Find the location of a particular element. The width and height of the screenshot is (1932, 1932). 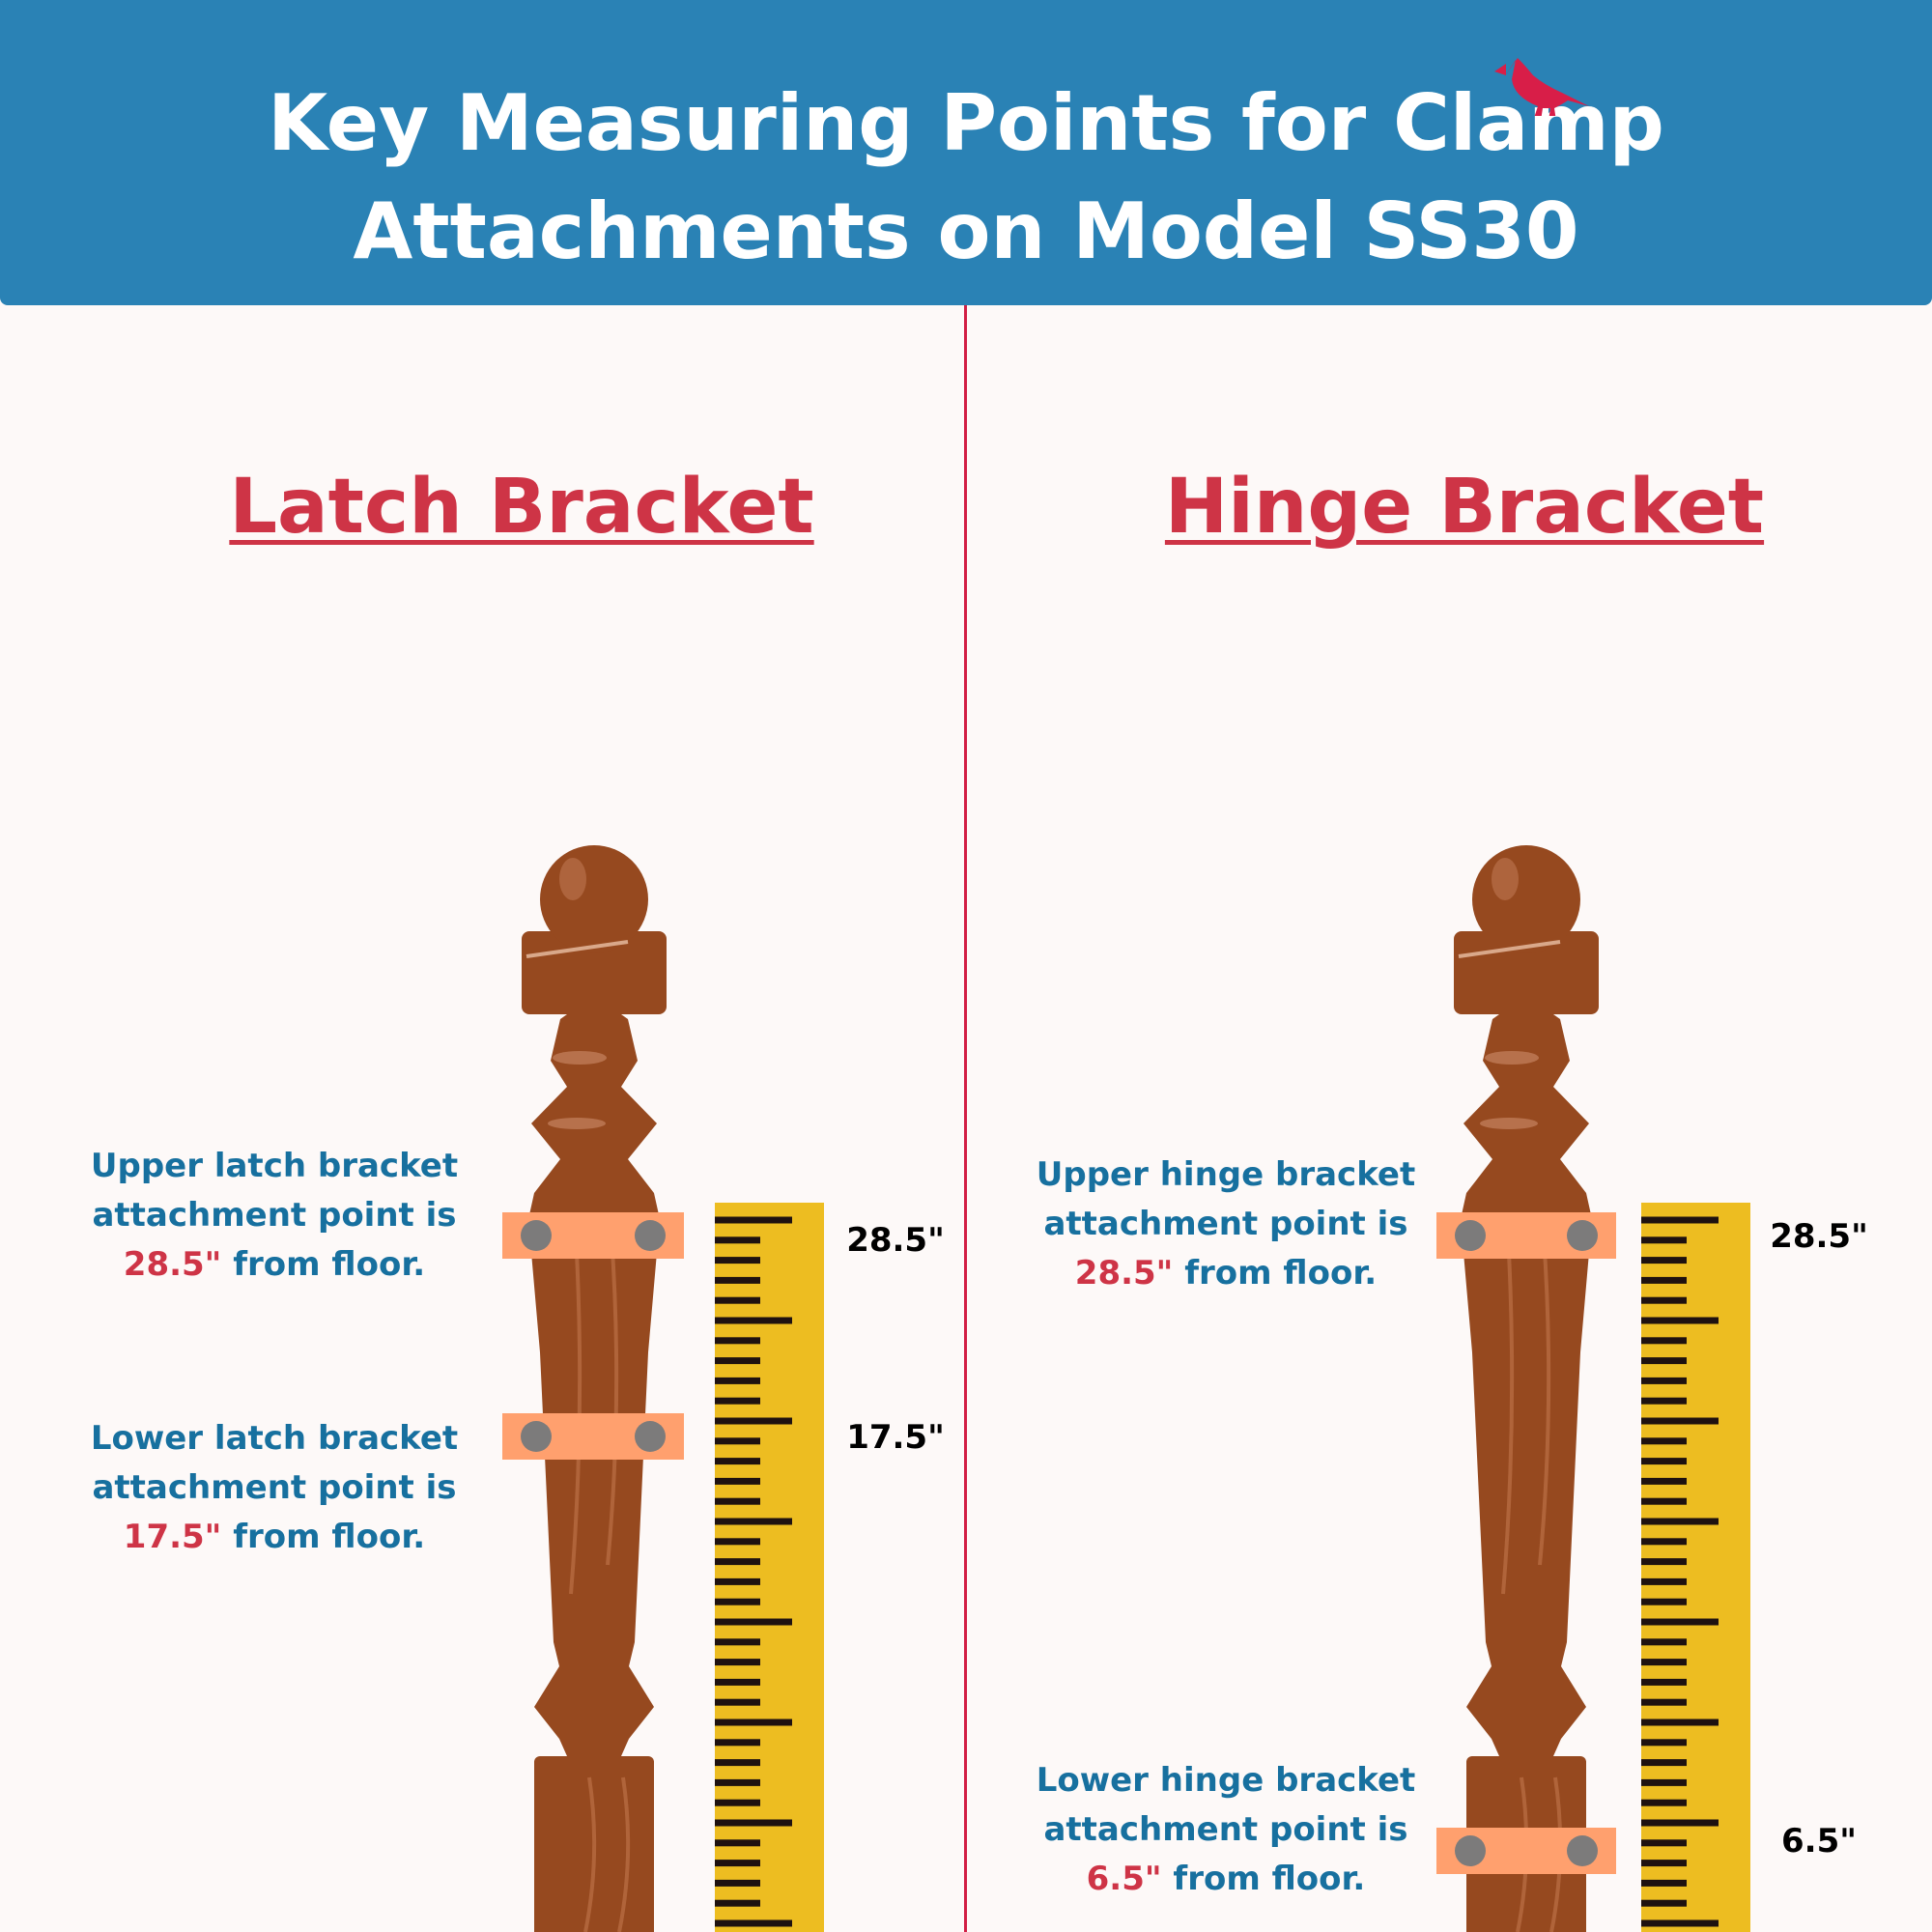

hinge-bracket-heading: Hinge Bracket is located at coordinates (1464, 507).